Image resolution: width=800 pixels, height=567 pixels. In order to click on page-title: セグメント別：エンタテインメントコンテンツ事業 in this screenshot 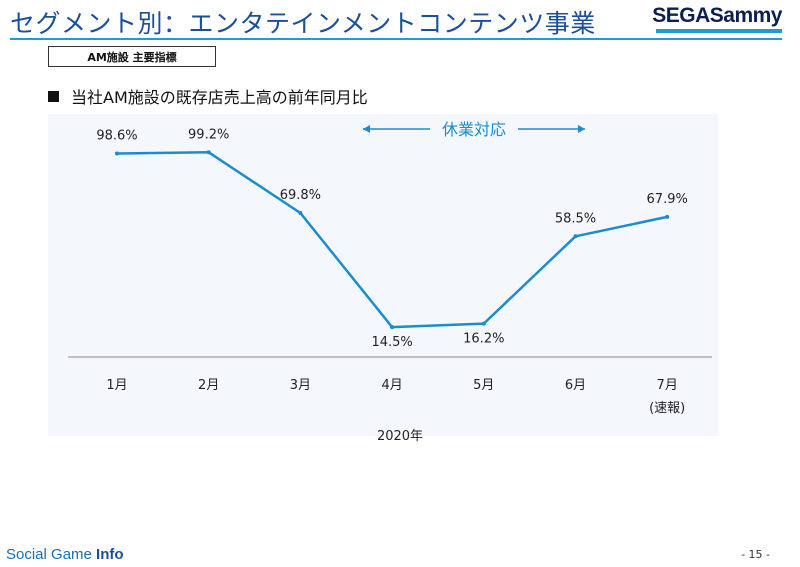, I will do `click(303, 23)`.